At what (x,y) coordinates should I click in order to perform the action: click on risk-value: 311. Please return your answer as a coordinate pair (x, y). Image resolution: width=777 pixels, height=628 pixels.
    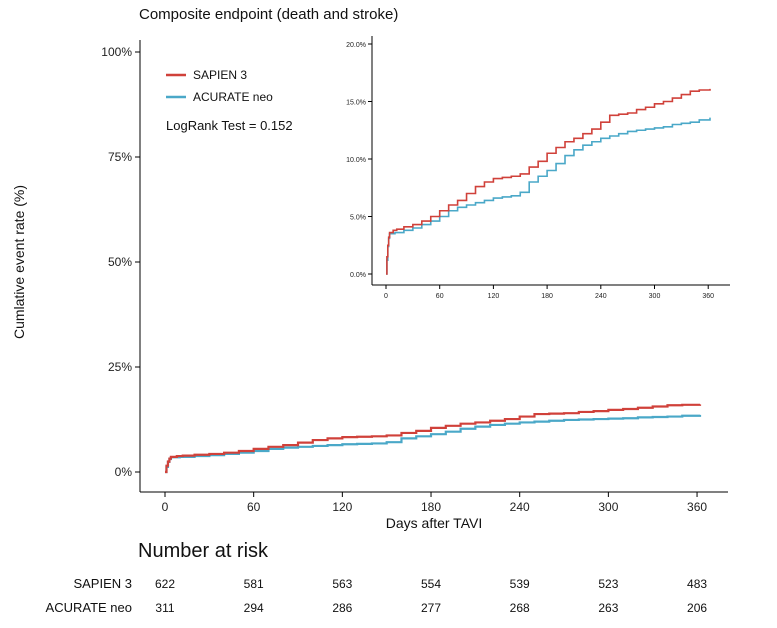
    Looking at the image, I should click on (165, 608).